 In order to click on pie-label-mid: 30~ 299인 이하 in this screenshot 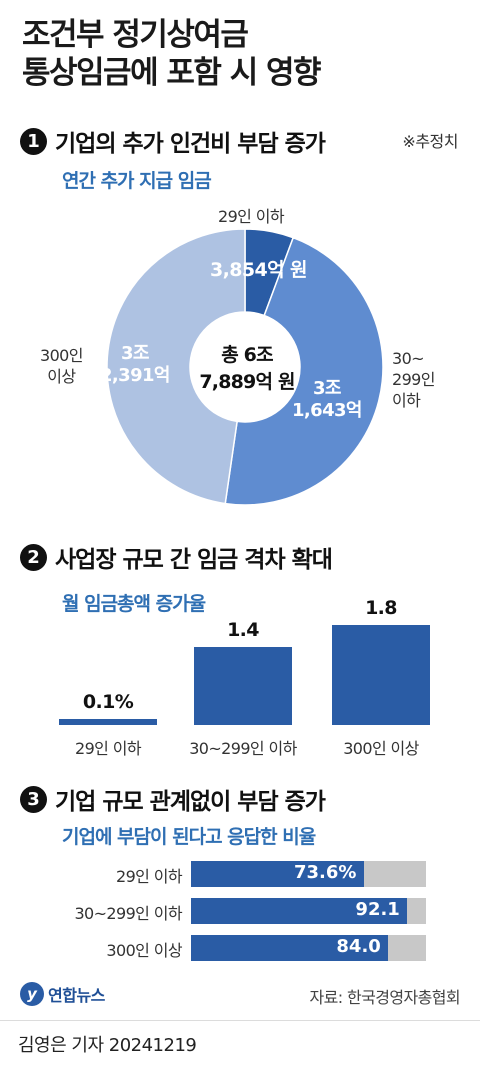, I will do `click(413, 379)`.